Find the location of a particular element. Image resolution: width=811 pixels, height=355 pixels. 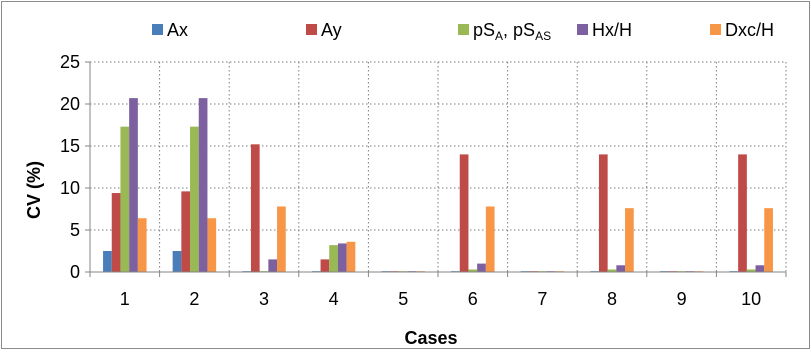

y-tick-label: 20 is located at coordinates (70, 104).